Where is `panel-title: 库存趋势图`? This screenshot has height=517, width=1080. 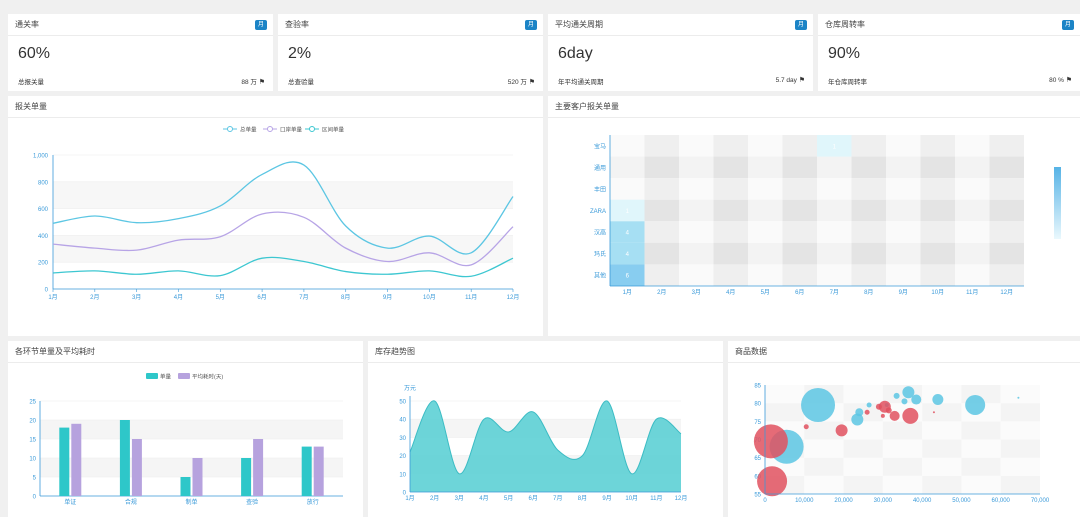
panel-title: 库存趋势图 is located at coordinates (545, 352).